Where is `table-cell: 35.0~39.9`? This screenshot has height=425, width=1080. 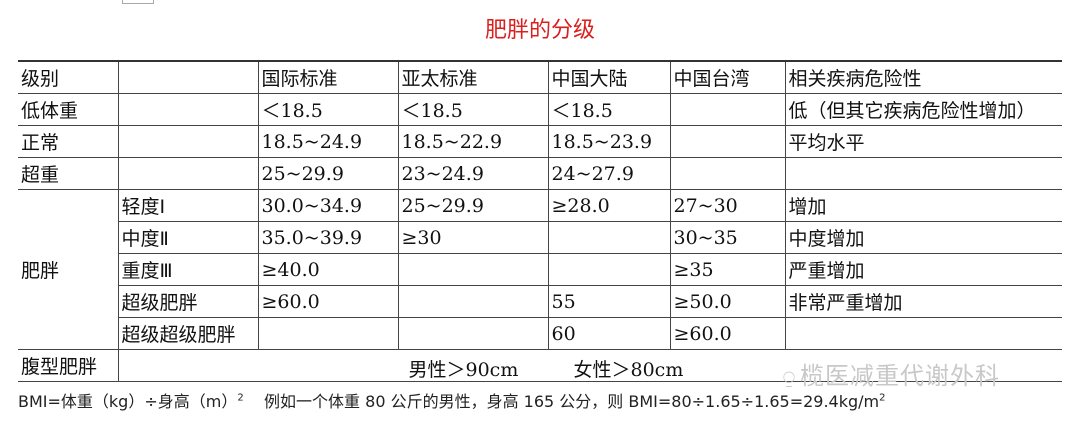 table-cell: 35.0~39.9 is located at coordinates (328, 237).